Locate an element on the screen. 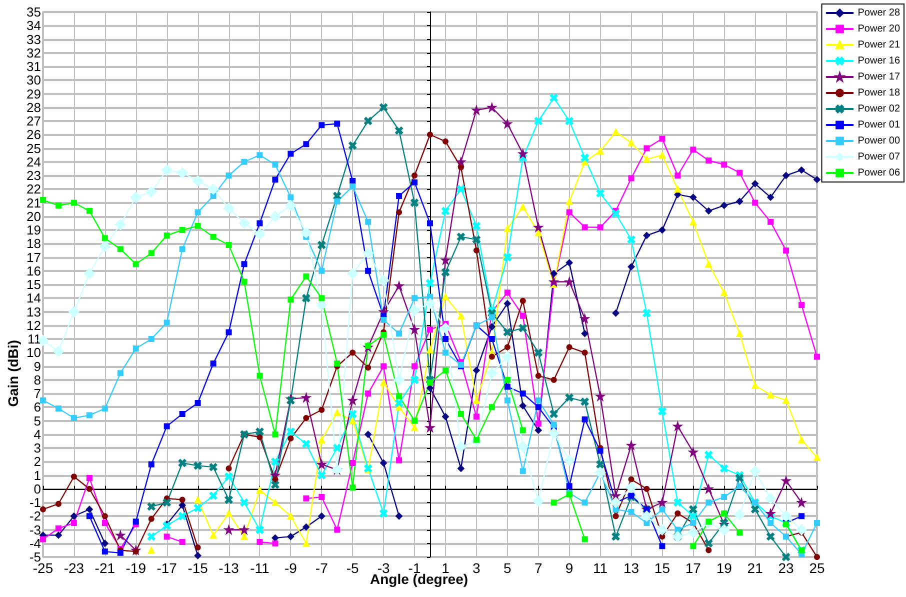  legend-label: Power 28 is located at coordinates (879, 13).